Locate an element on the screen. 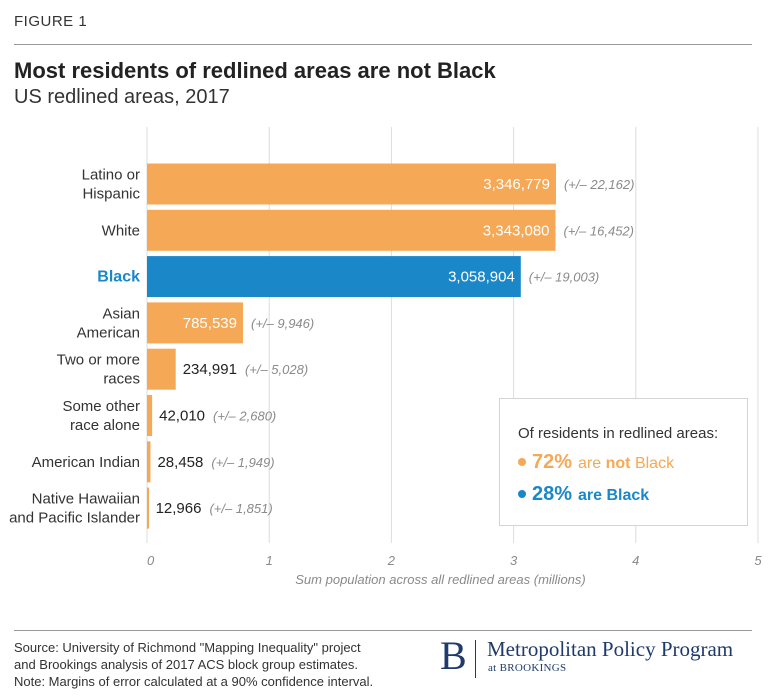  brand-divider is located at coordinates (475, 659).